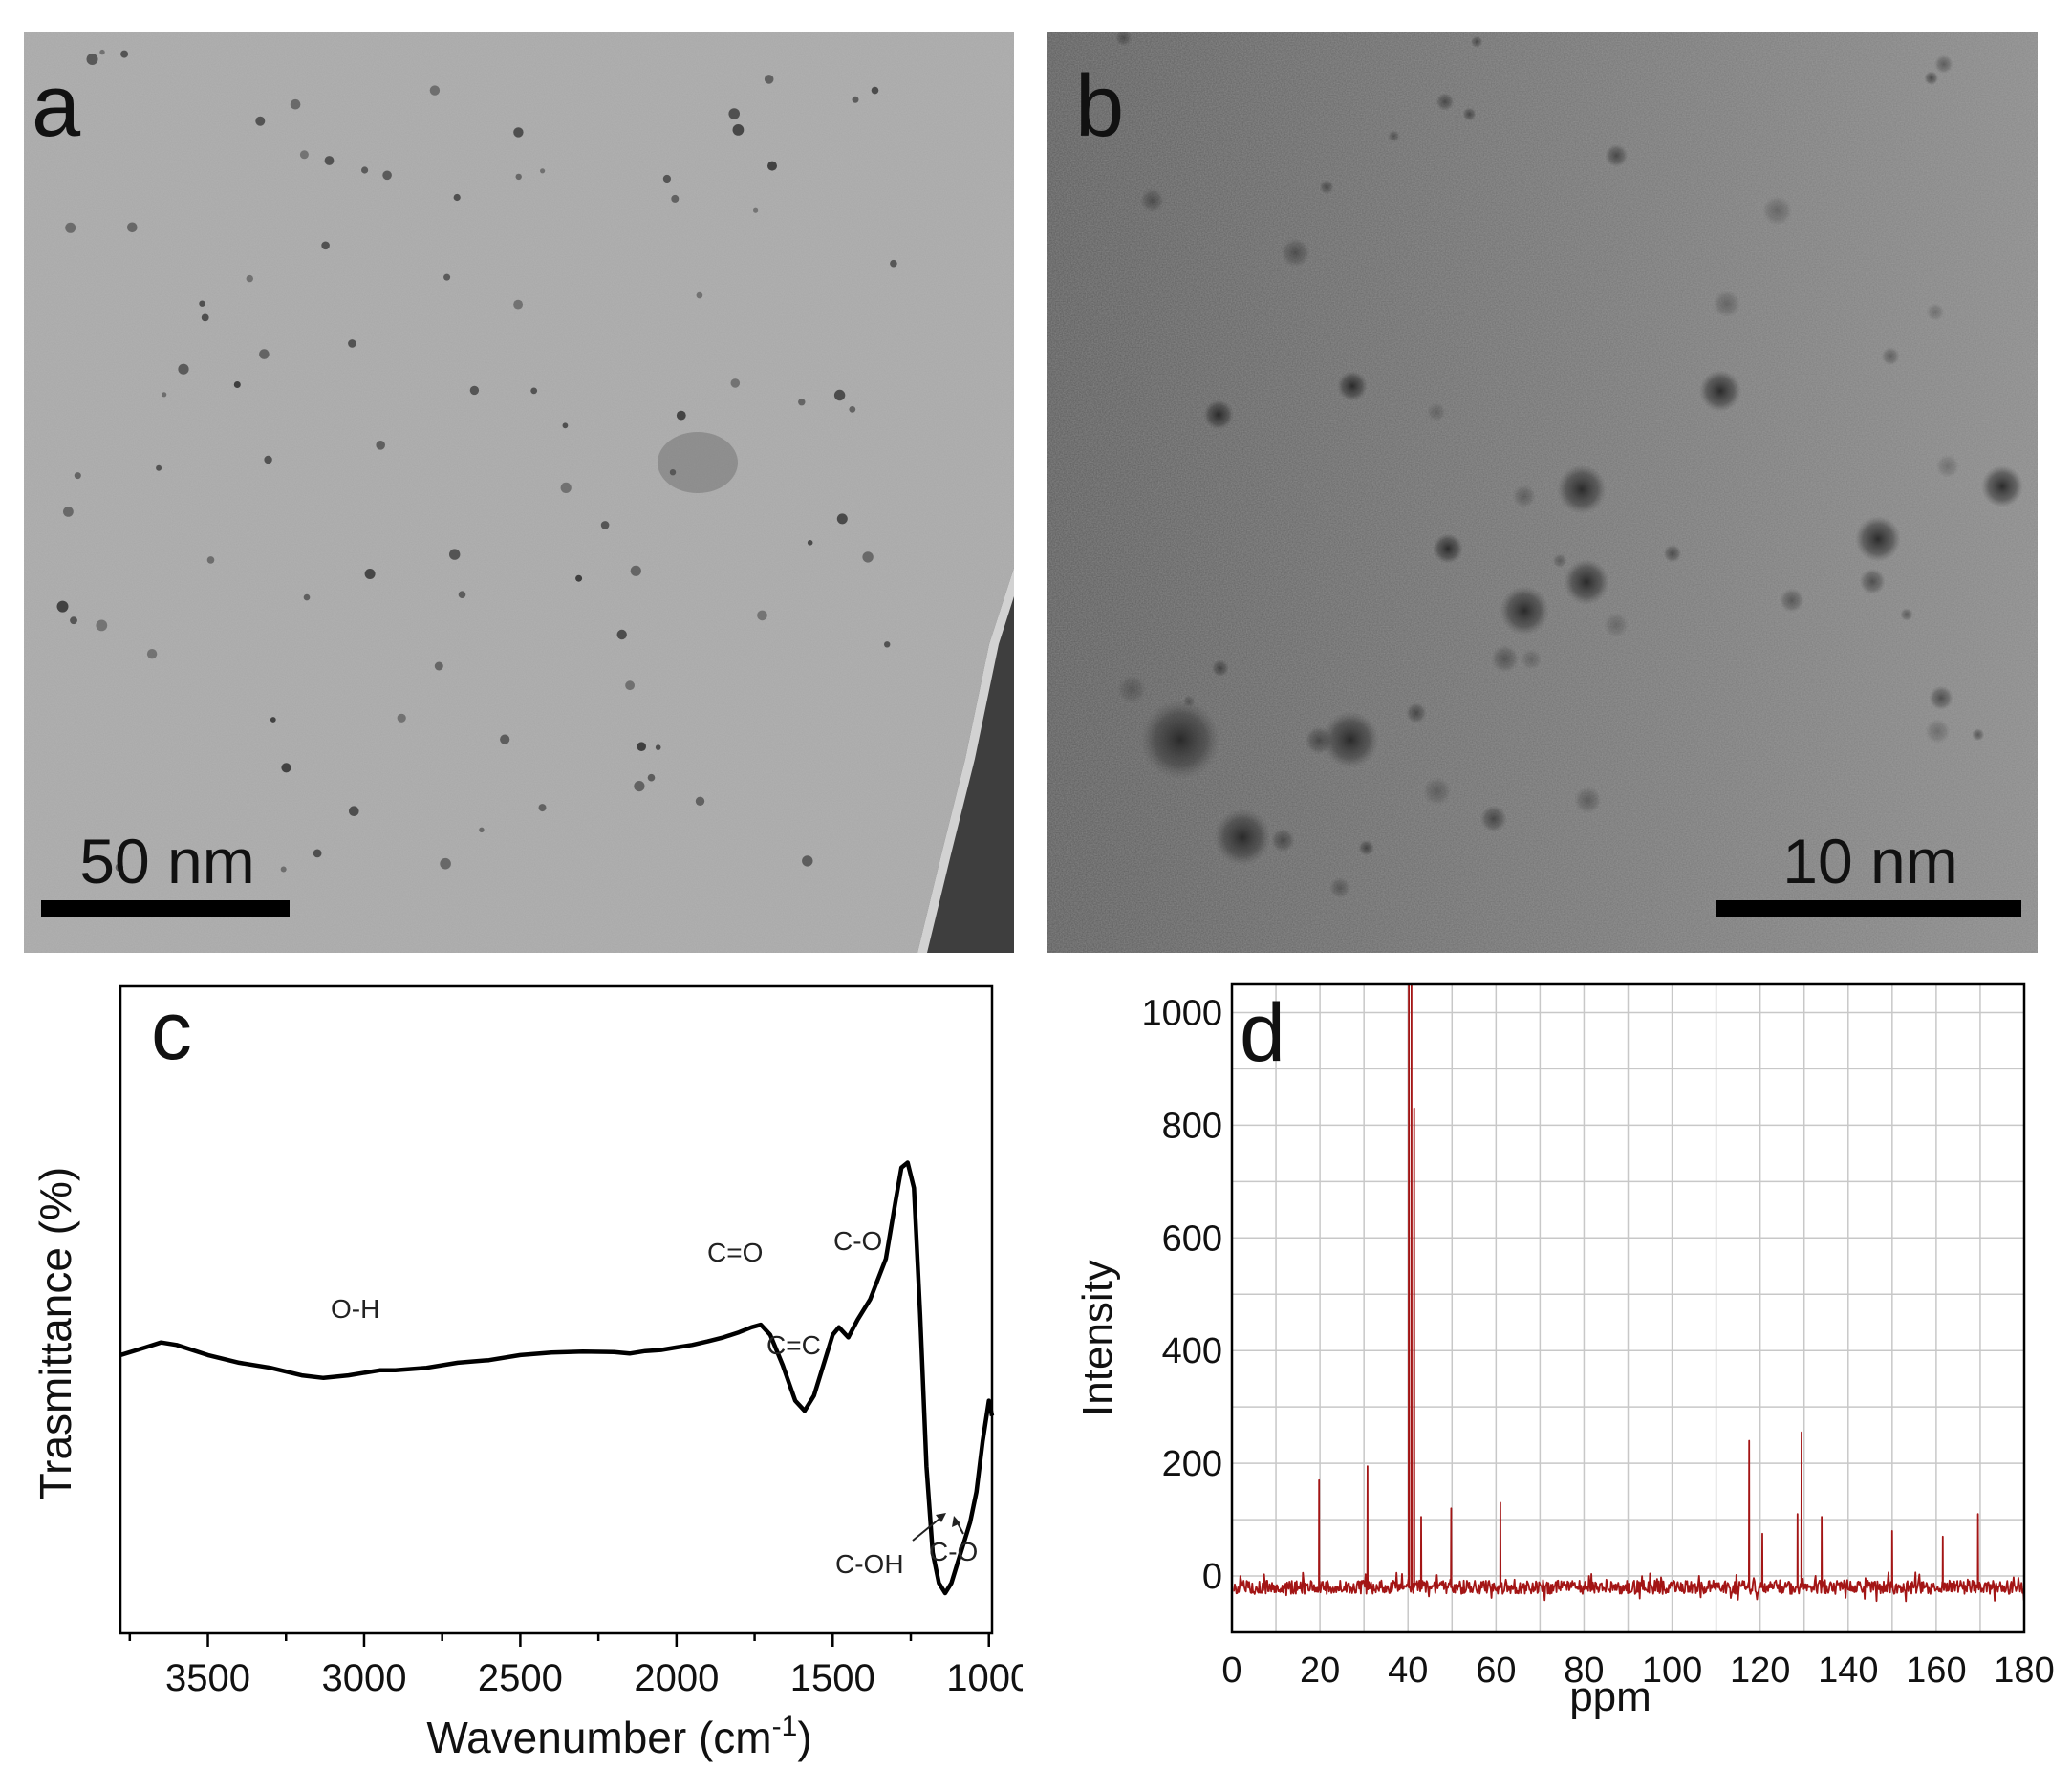 The height and width of the screenshot is (1769, 2072). What do you see at coordinates (941, 1517) in the screenshot?
I see `arrowhead-c-oh` at bounding box center [941, 1517].